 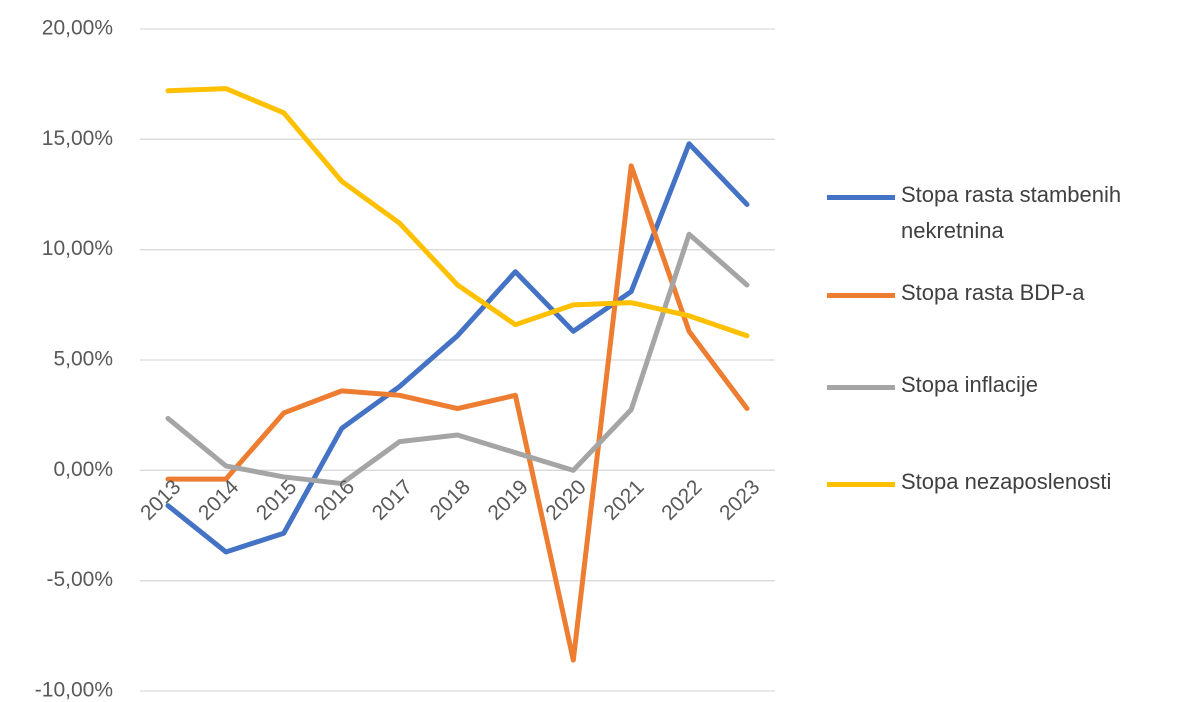 I want to click on x-tick-label: 2021, so click(x=623, y=500).